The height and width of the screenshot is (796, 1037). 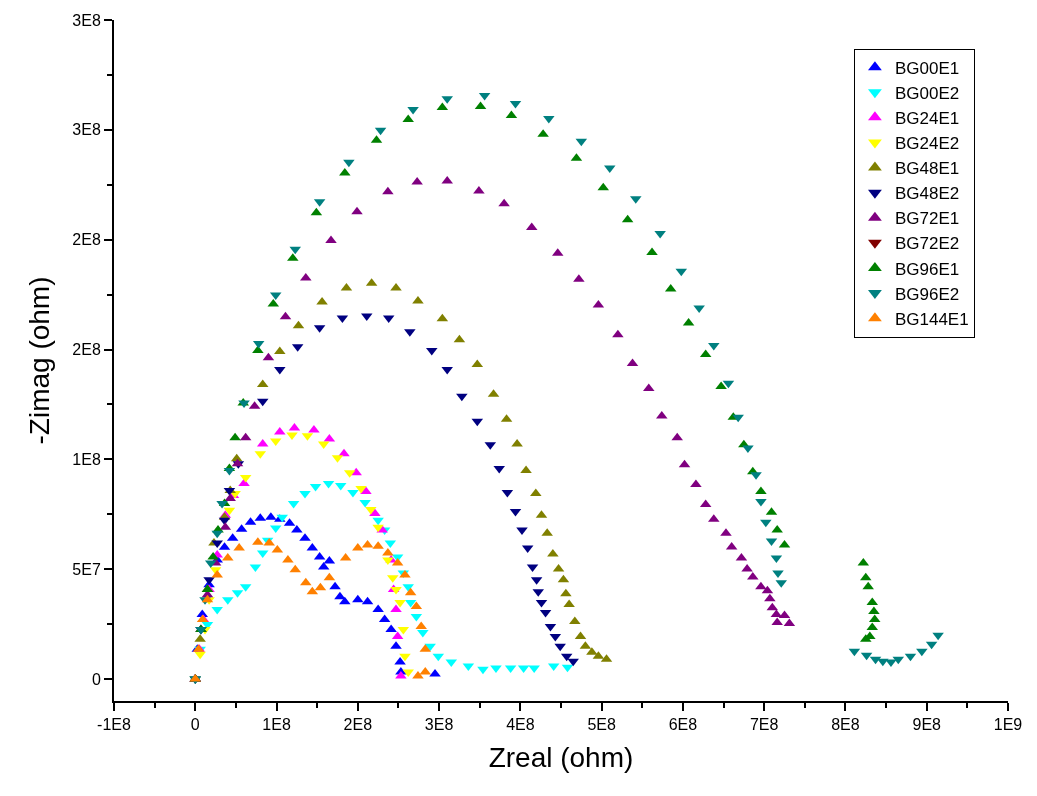 I want to click on x-axis-title: Zreal (ohm), so click(x=561, y=757).